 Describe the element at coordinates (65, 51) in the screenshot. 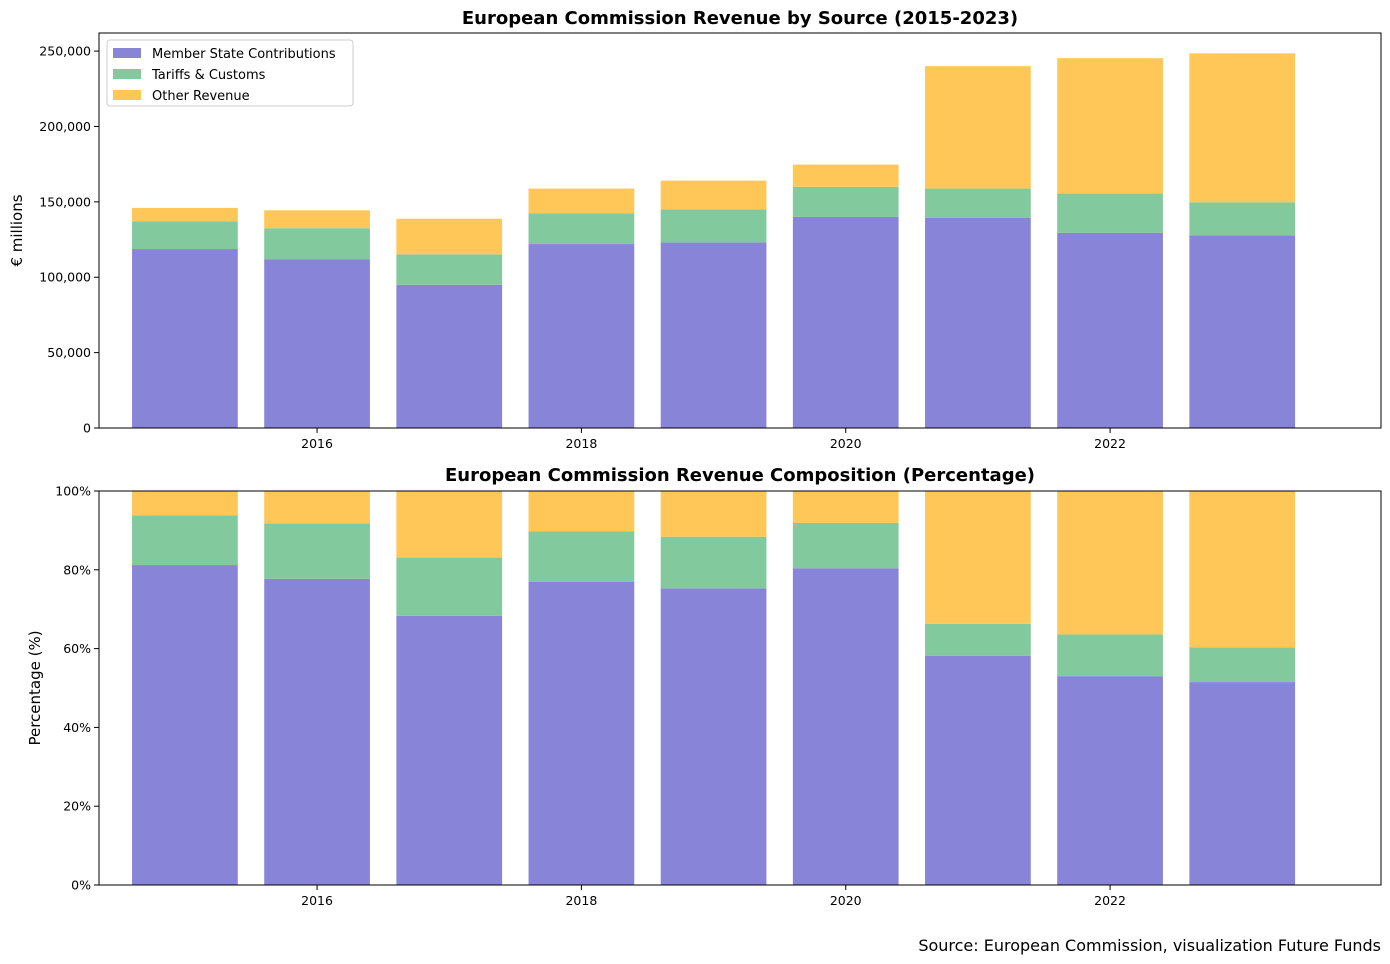

I see `y-tick-label: 250,000` at that location.